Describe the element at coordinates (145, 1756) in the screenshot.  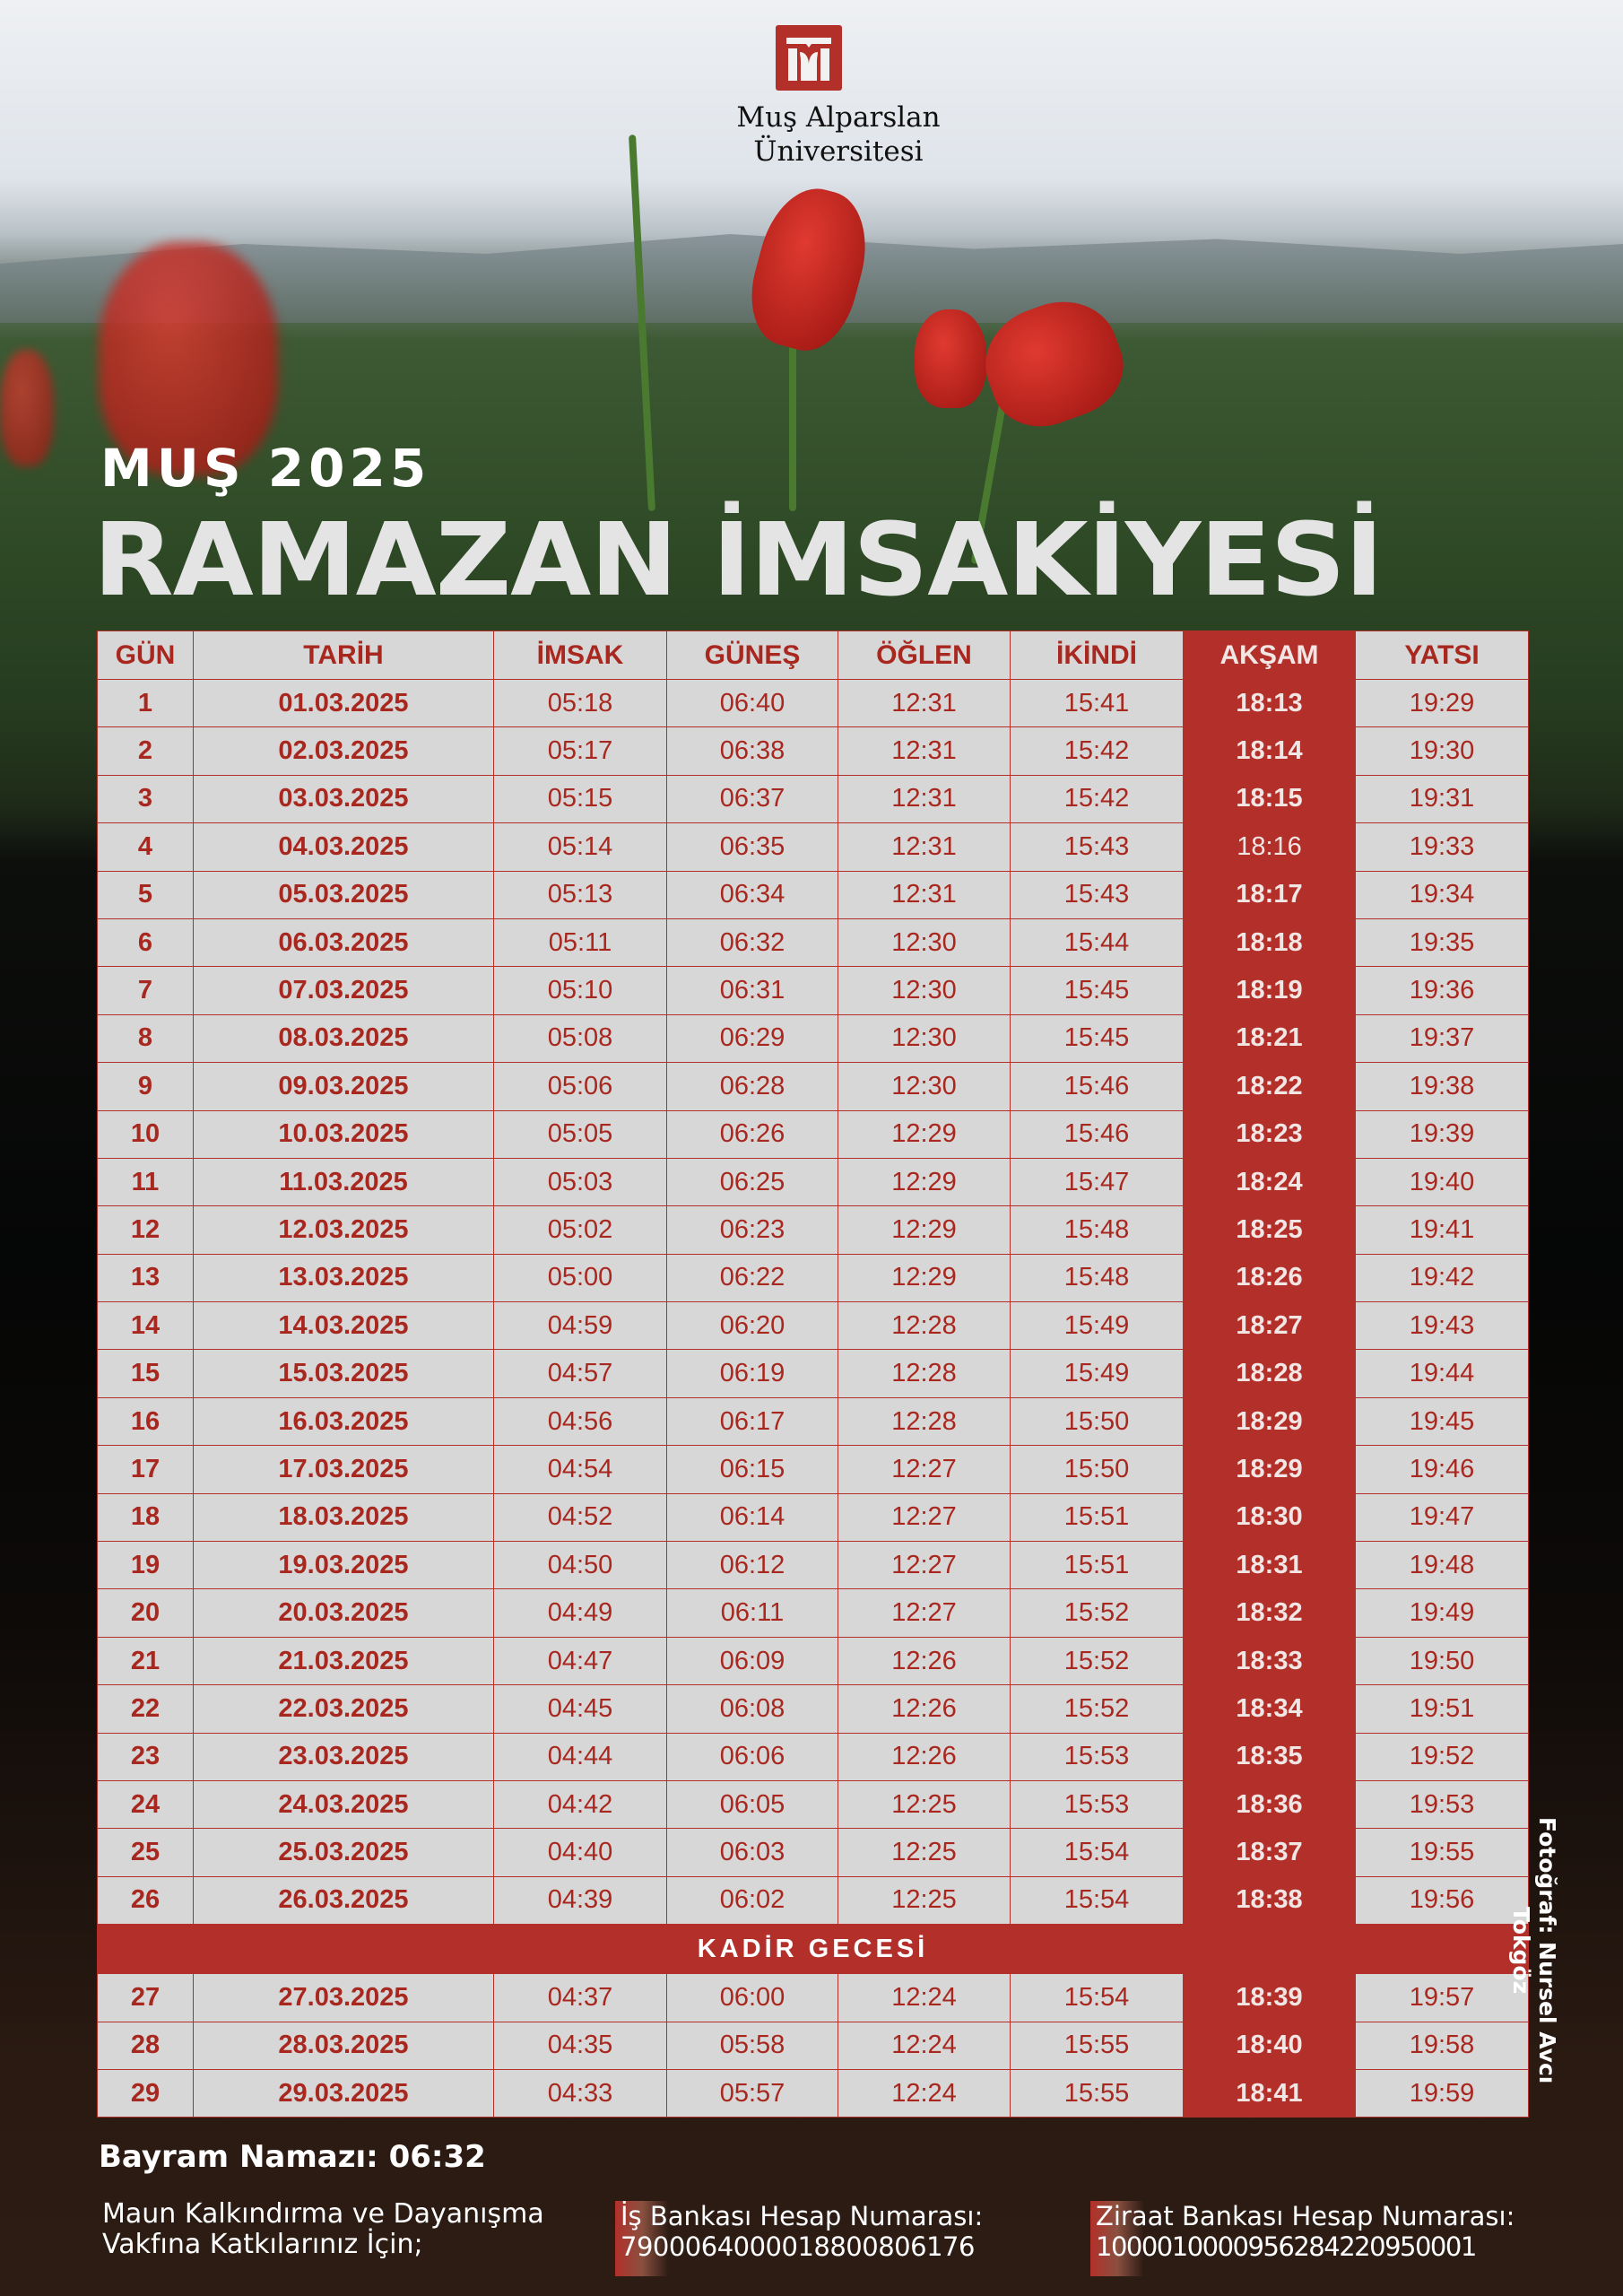
I see `table-cell: 23` at that location.